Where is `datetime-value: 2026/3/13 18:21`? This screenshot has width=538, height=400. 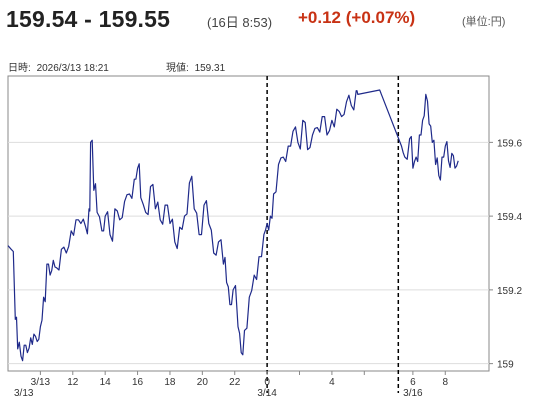
datetime-value: 2026/3/13 18:21 is located at coordinates (72, 68).